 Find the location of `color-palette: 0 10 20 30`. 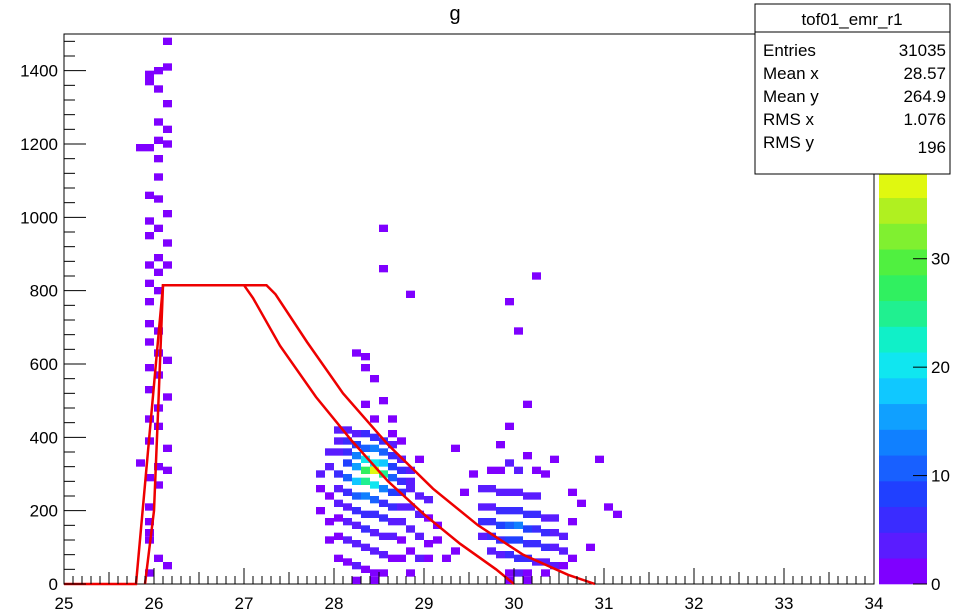

color-palette: 0 10 20 30 is located at coordinates (914, 383).